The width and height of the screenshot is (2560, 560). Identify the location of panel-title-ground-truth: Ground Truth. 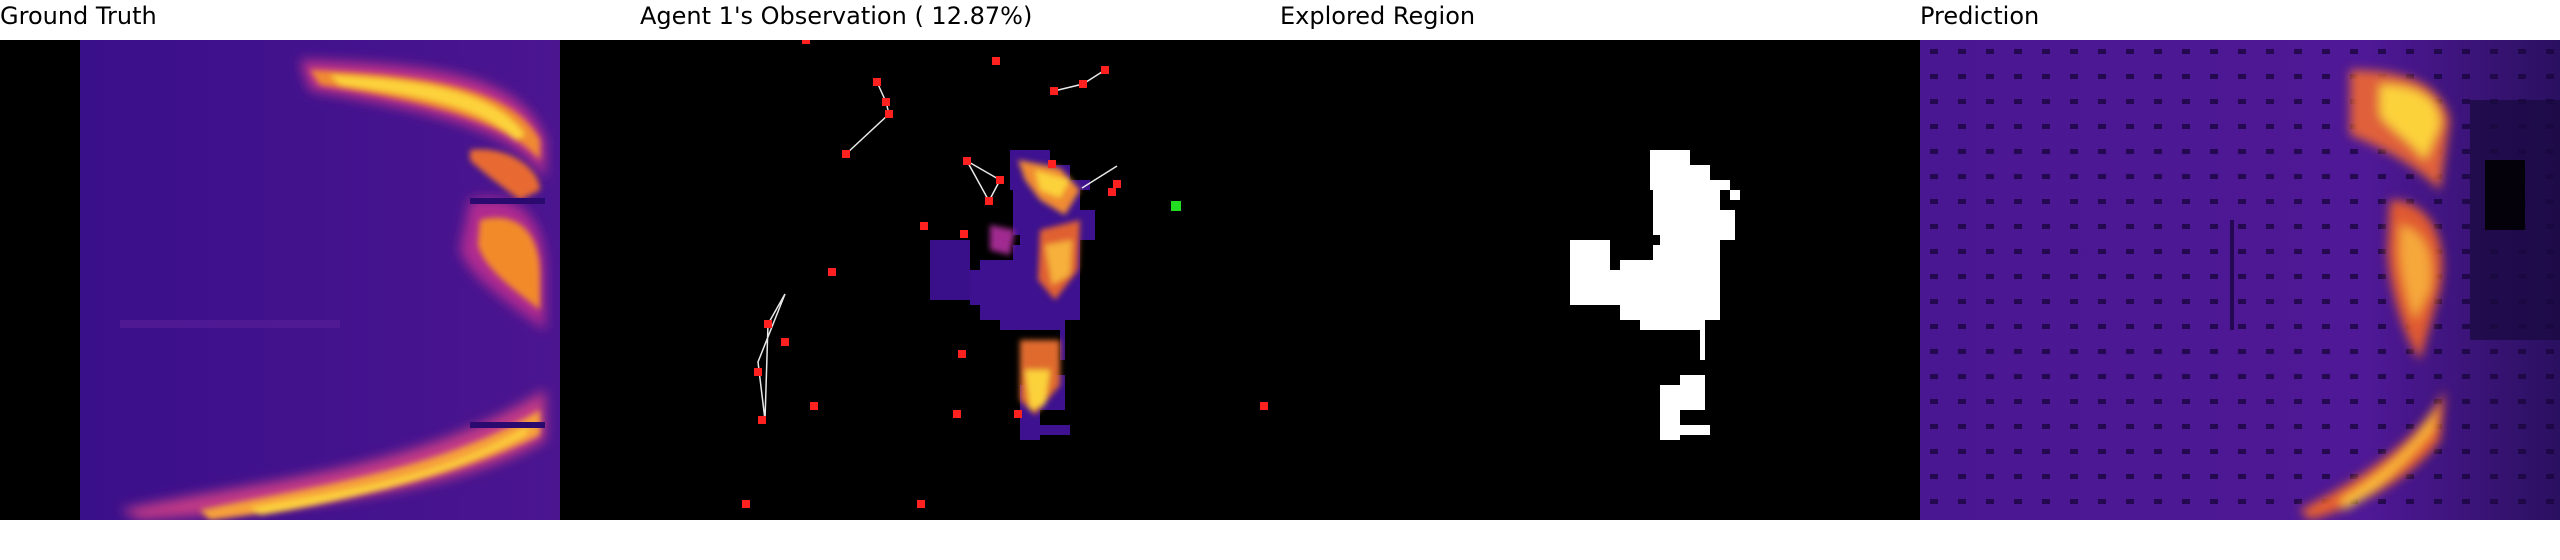
(78, 16).